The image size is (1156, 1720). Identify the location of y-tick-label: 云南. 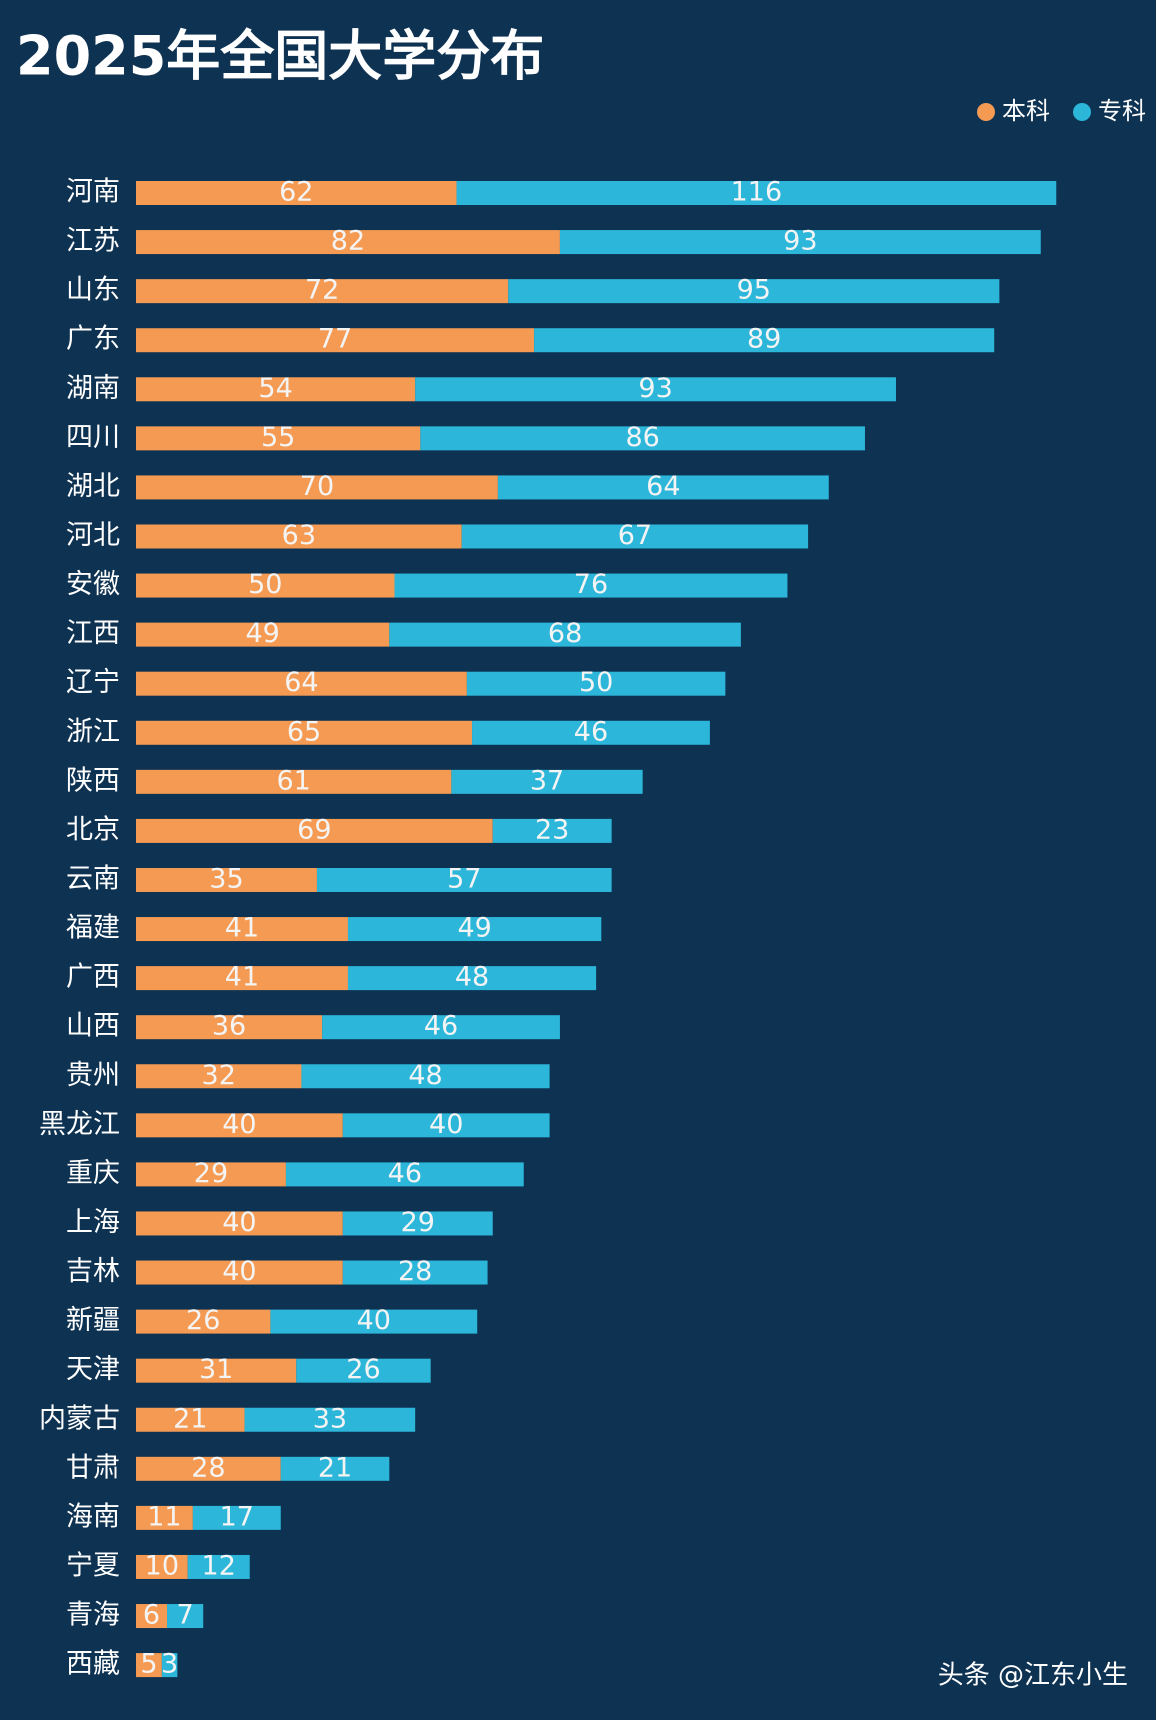
(93, 878).